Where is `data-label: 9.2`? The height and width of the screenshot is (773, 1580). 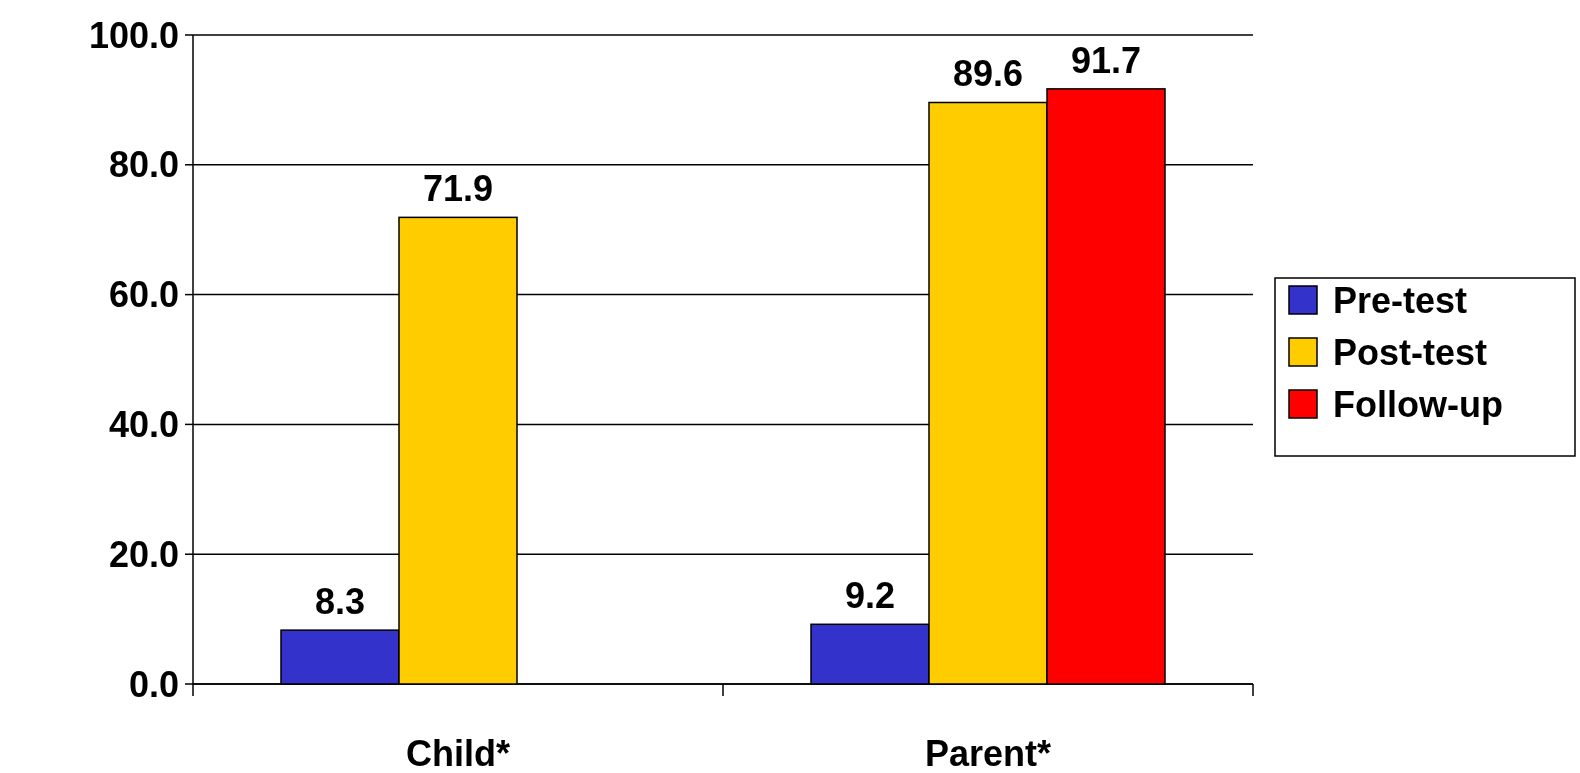 data-label: 9.2 is located at coordinates (870, 596).